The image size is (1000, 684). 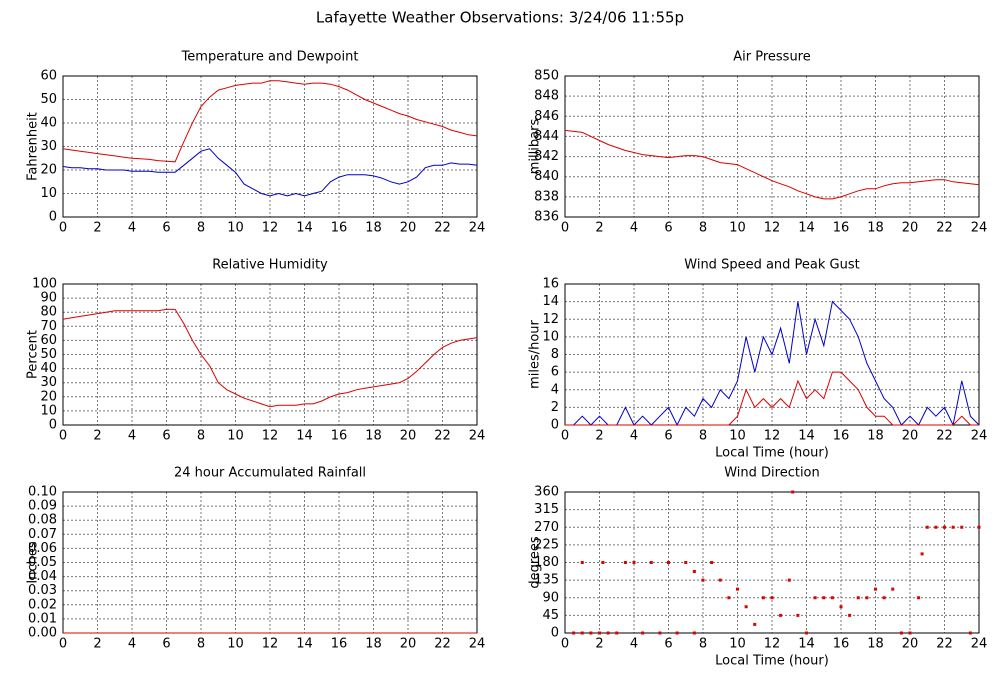 What do you see at coordinates (546, 562) in the screenshot?
I see `y-tick-label: 180` at bounding box center [546, 562].